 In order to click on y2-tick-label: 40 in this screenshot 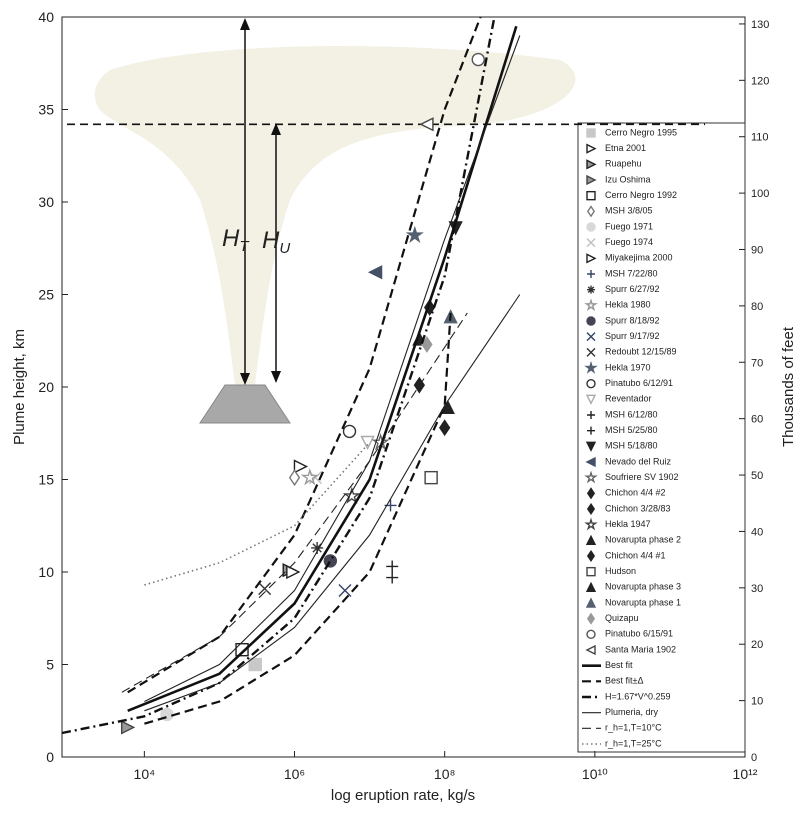, I will do `click(757, 532)`.